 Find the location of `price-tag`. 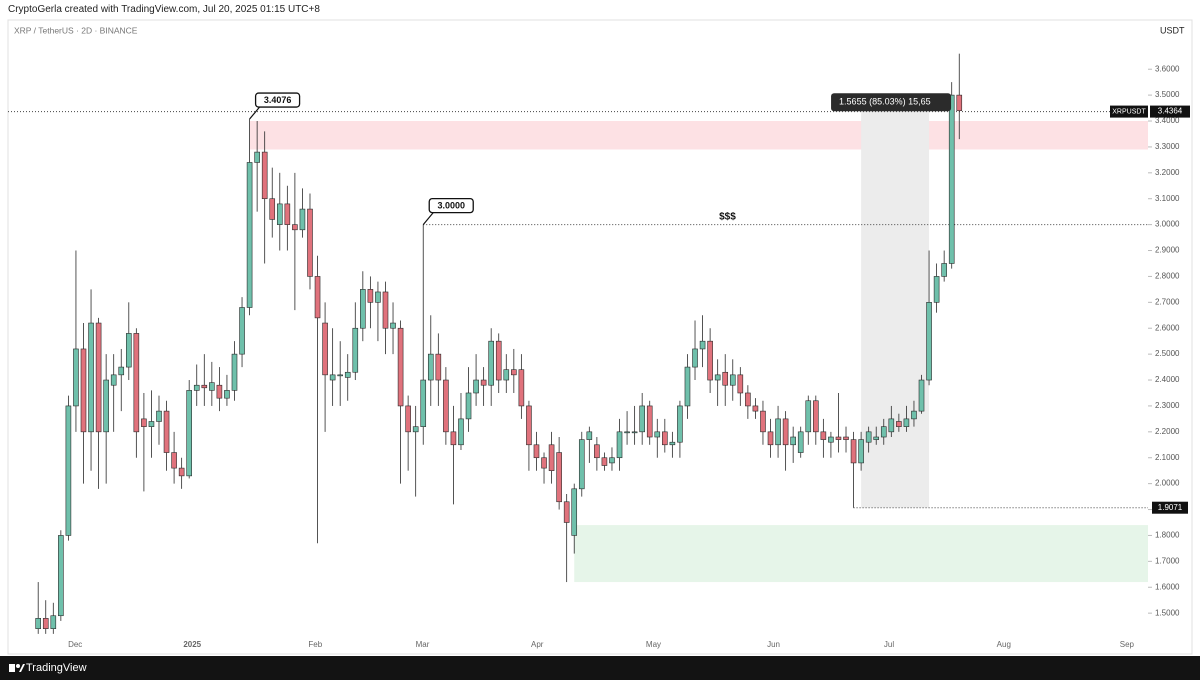

price-tag is located at coordinates (1170, 111).